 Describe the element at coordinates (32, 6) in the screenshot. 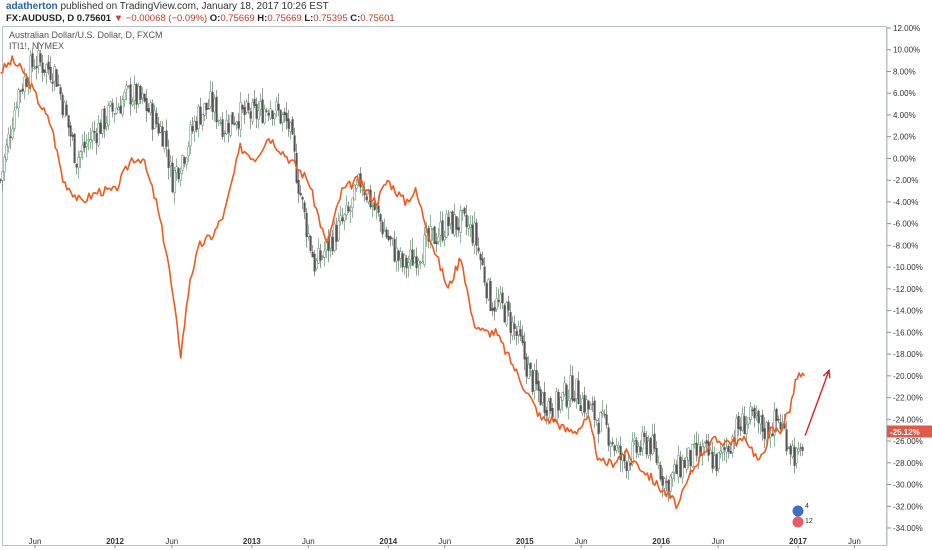

I see `author-link: adatherton` at that location.